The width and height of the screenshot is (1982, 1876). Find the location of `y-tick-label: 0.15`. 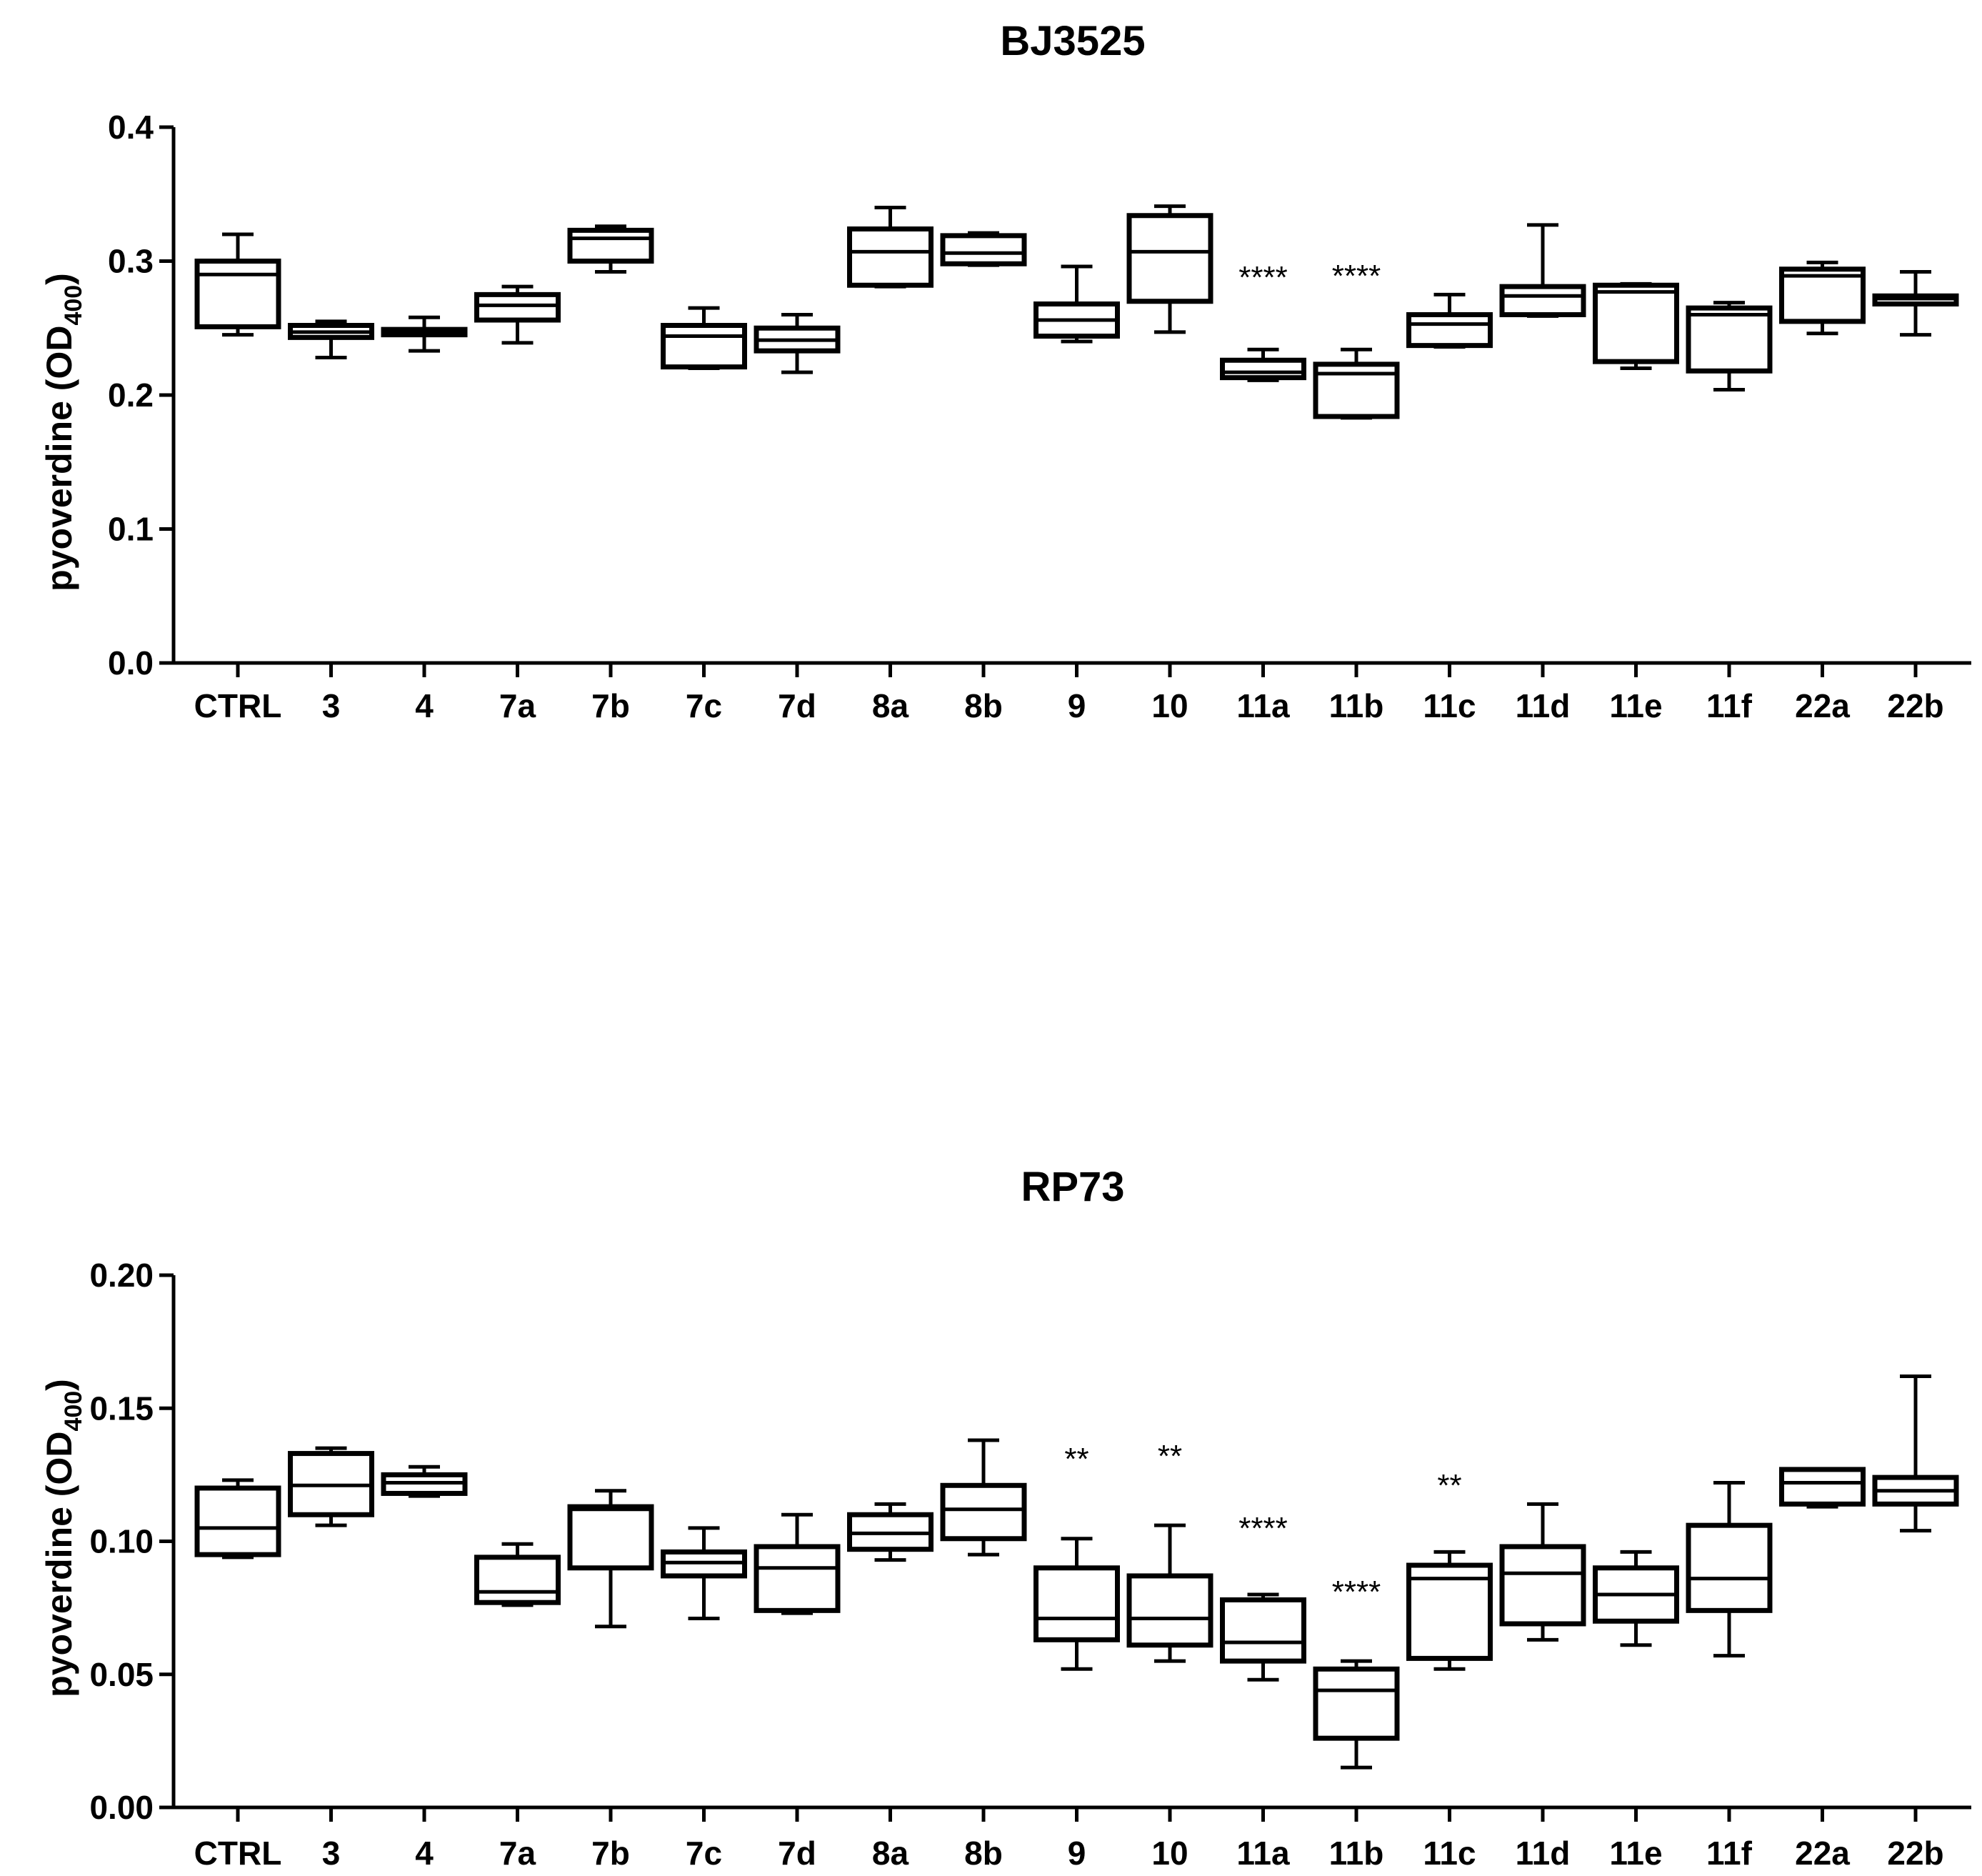

y-tick-label: 0.15 is located at coordinates (122, 1408).